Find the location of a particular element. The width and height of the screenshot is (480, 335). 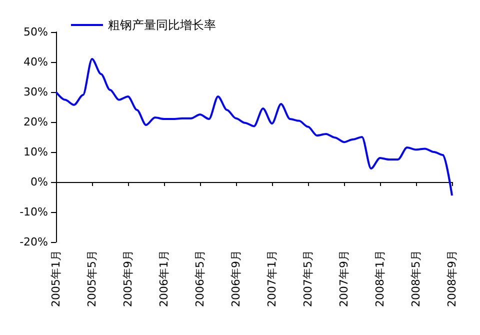

y-tick-label: 40% is located at coordinates (36, 62).